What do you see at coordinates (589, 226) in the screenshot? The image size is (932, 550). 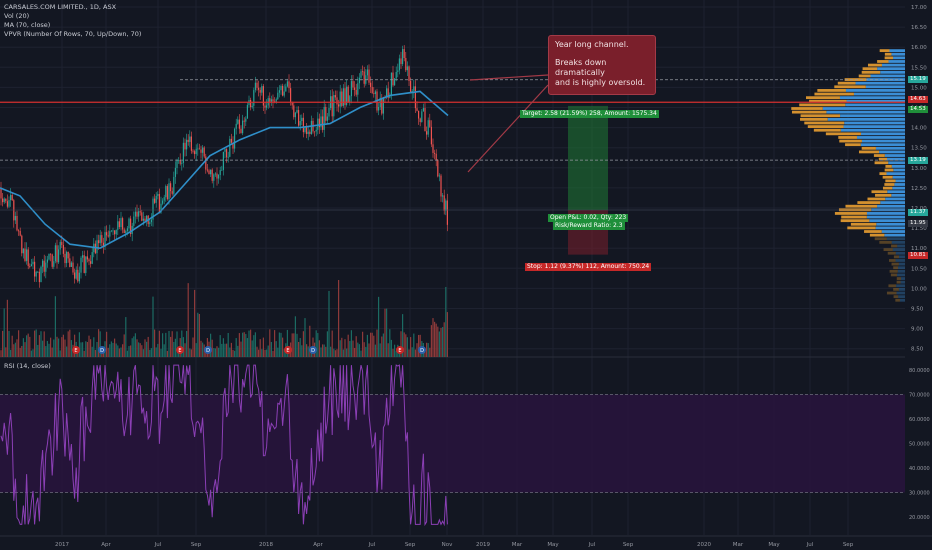 I see `risk-reward-label: Risk/Reward Ratio: 2.3` at bounding box center [589, 226].